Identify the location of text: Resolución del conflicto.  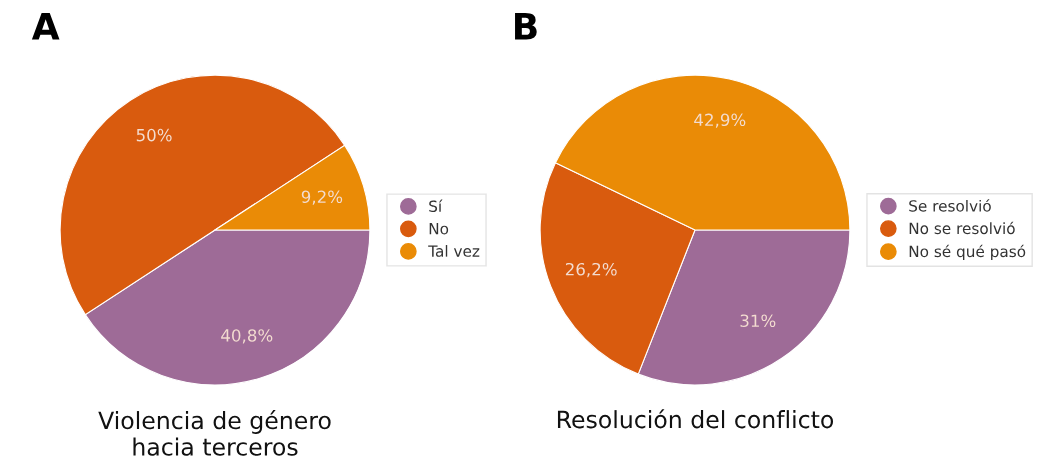
(695, 419).